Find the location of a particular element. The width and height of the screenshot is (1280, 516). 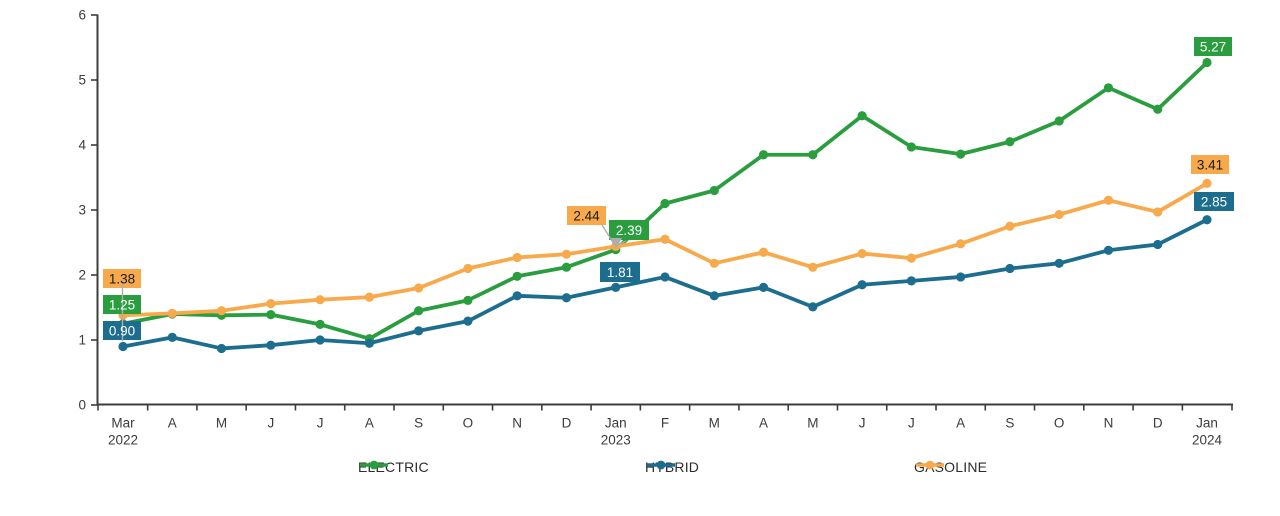

legend-item-electric: ELECTRIC is located at coordinates (393, 467).